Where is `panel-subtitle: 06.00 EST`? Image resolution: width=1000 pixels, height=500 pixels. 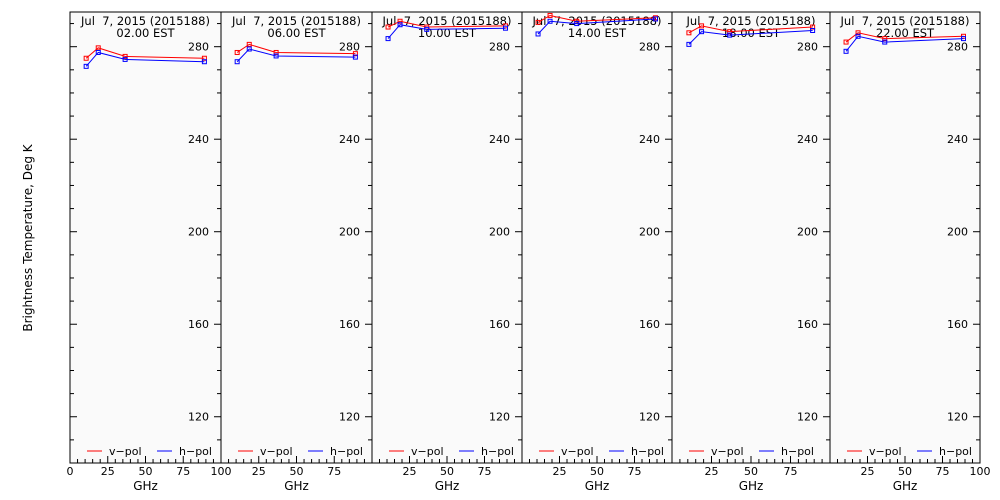
panel-subtitle: 06.00 EST is located at coordinates (296, 33).